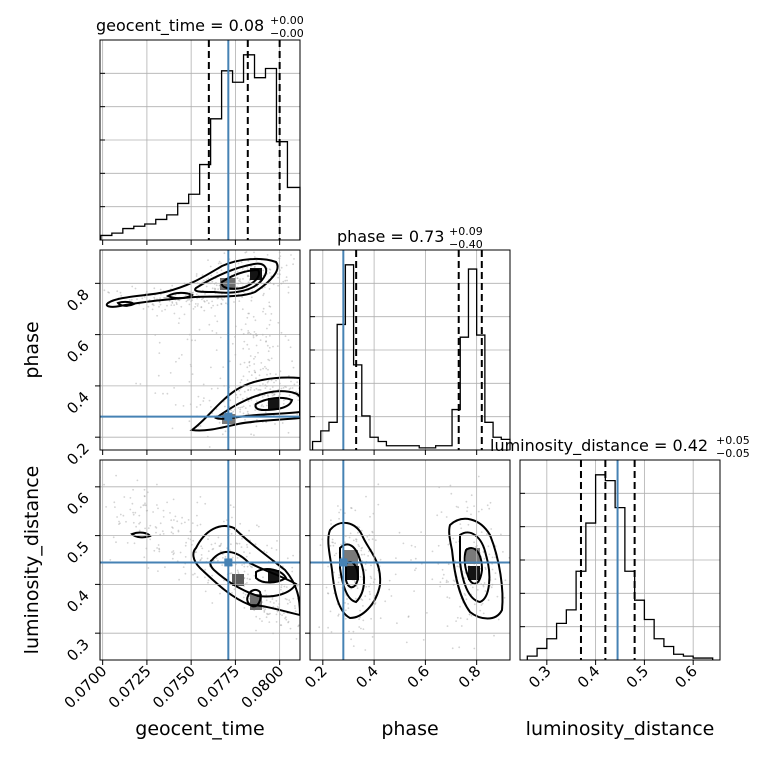 This screenshot has height=760, width=760. I want to click on contour-e-left-outer, so click(354, 570).